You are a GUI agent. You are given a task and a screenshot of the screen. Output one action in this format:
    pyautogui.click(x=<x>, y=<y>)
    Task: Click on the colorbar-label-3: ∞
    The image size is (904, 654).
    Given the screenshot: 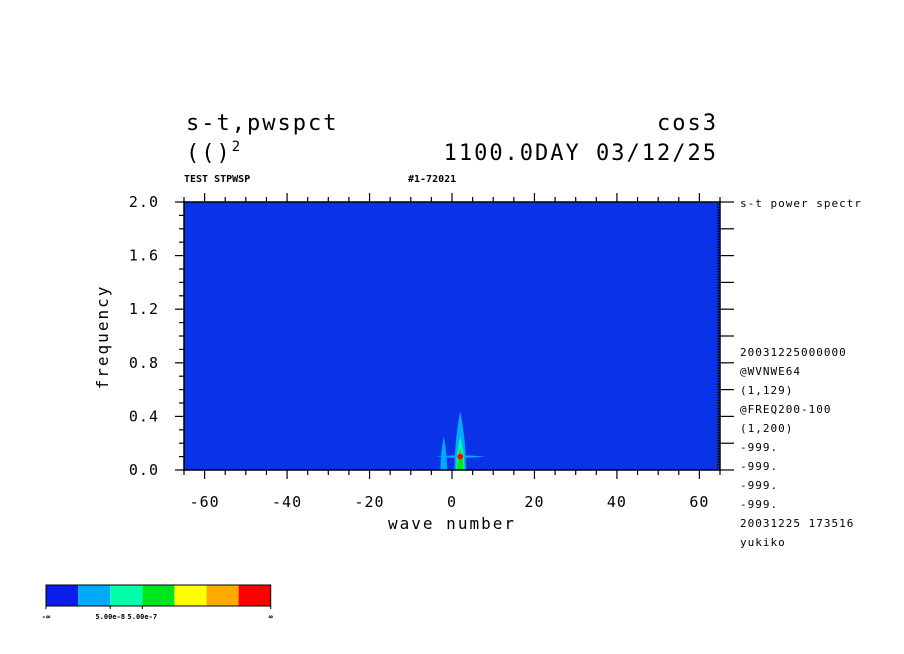 What is the action you would take?
    pyautogui.click(x=271, y=617)
    